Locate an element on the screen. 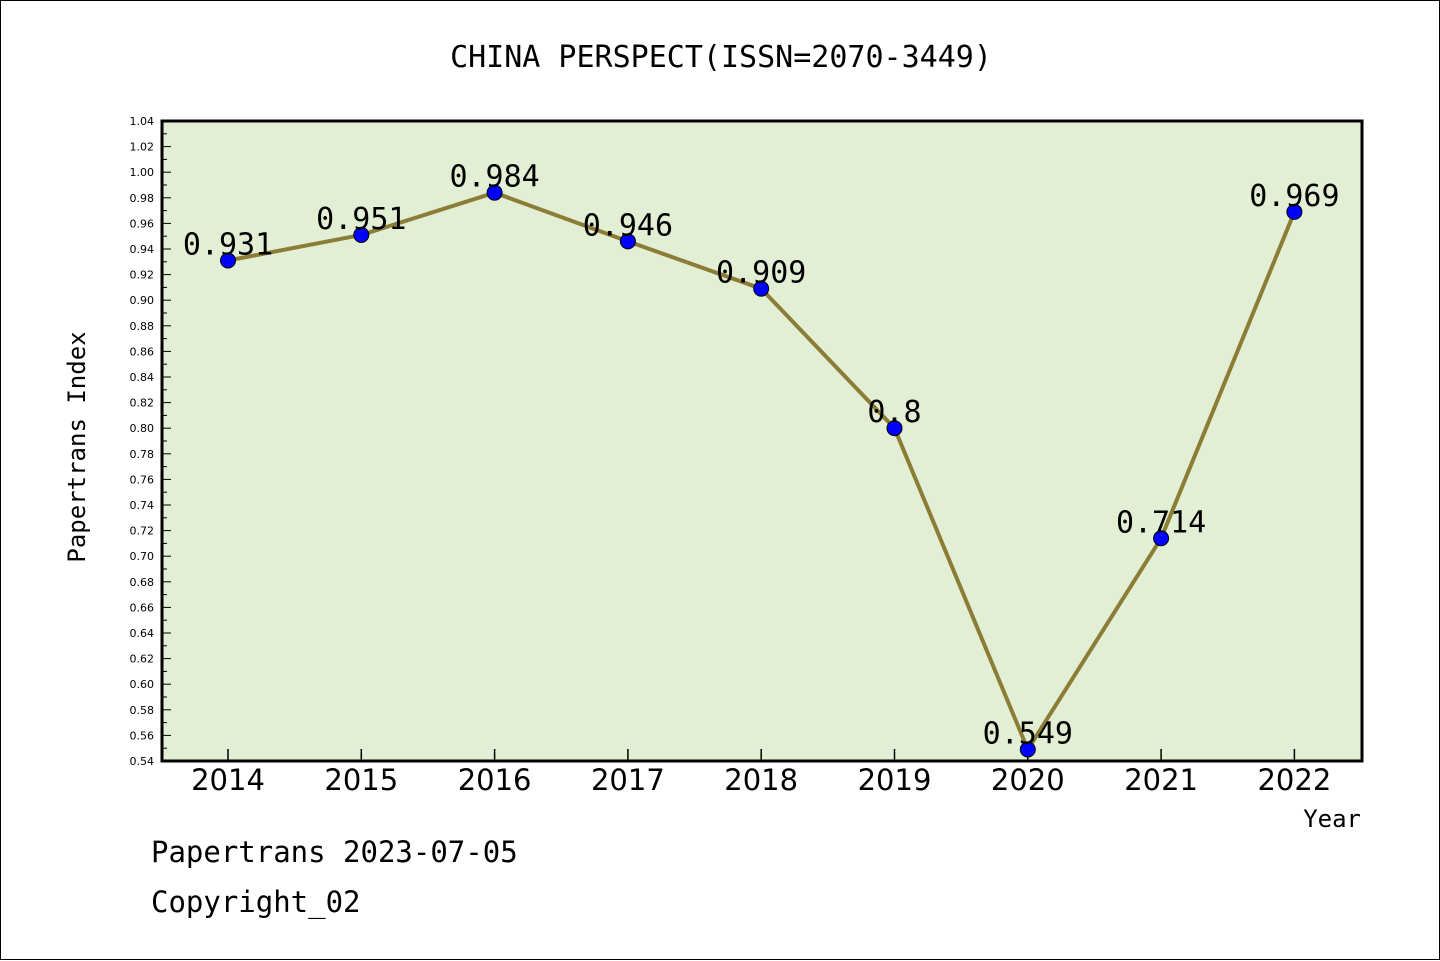 The width and height of the screenshot is (1440, 961). y-tick-label: 0.88 is located at coordinates (142, 326).